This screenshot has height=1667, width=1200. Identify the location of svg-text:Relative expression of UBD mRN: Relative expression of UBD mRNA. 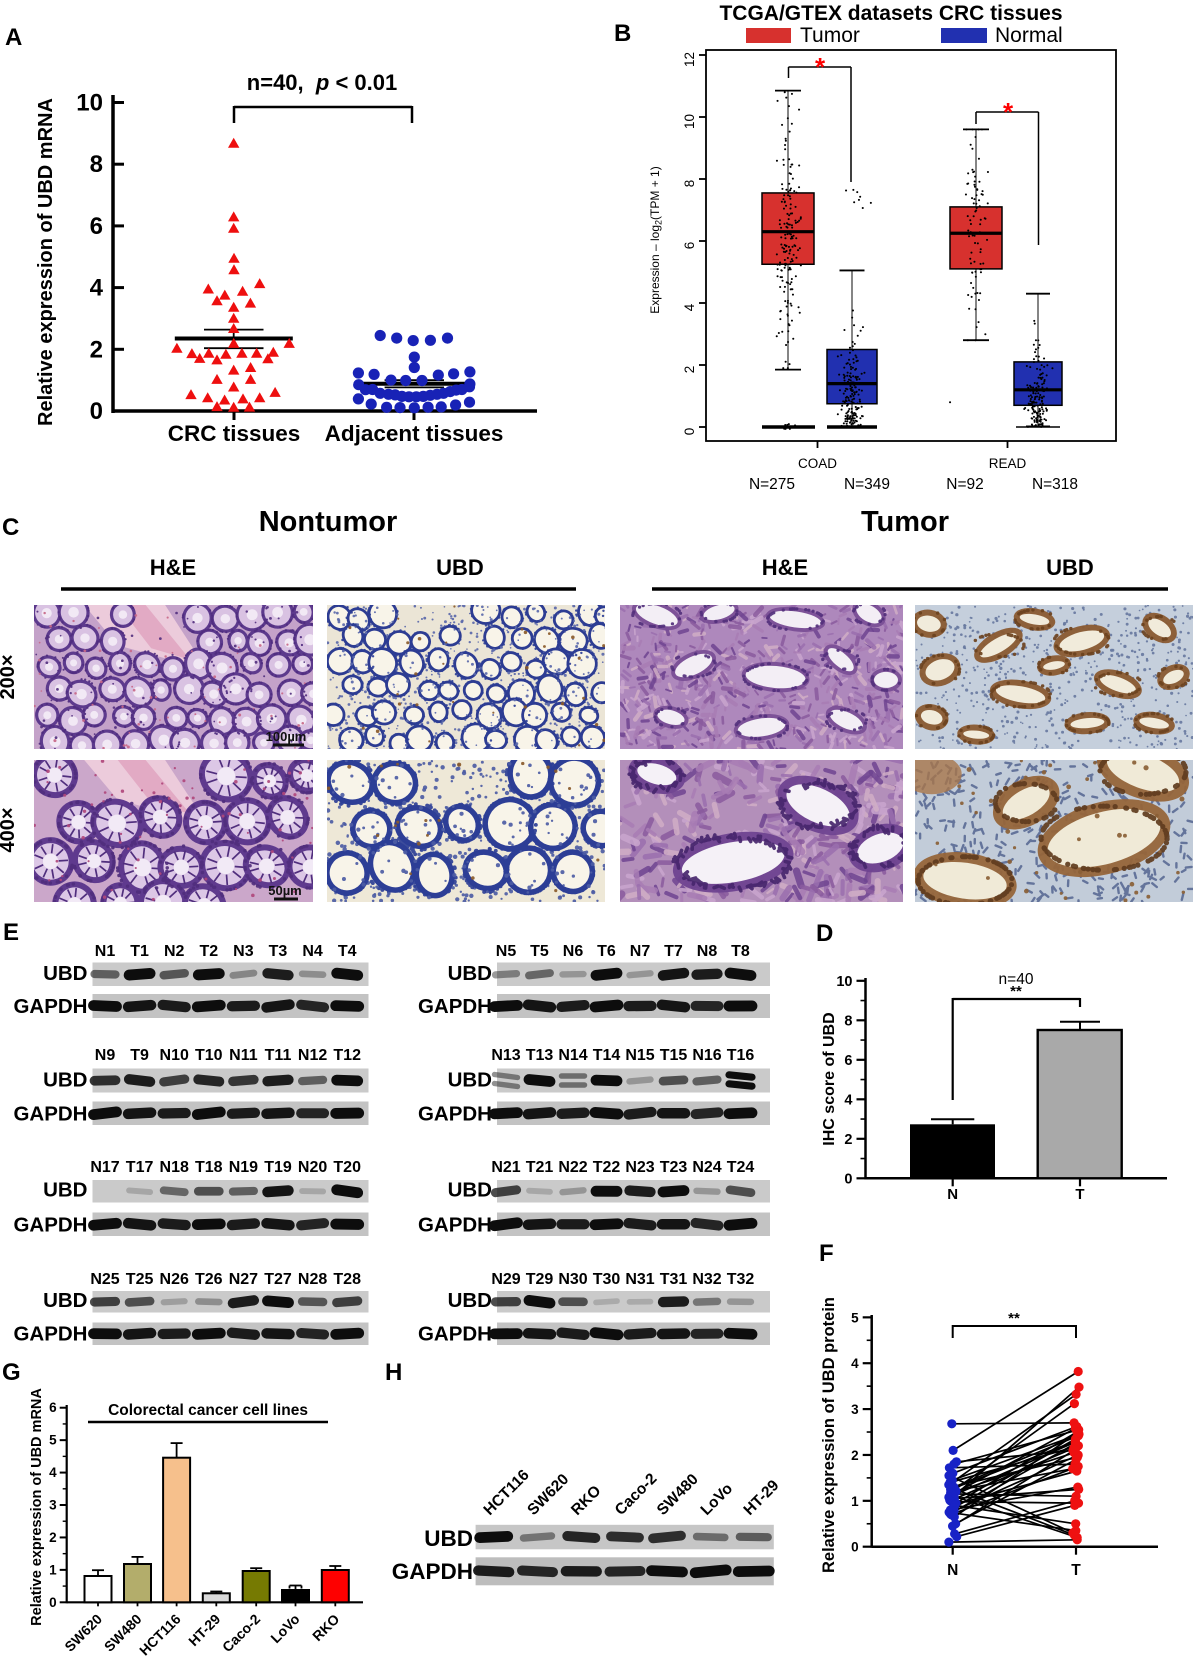
(46, 262).